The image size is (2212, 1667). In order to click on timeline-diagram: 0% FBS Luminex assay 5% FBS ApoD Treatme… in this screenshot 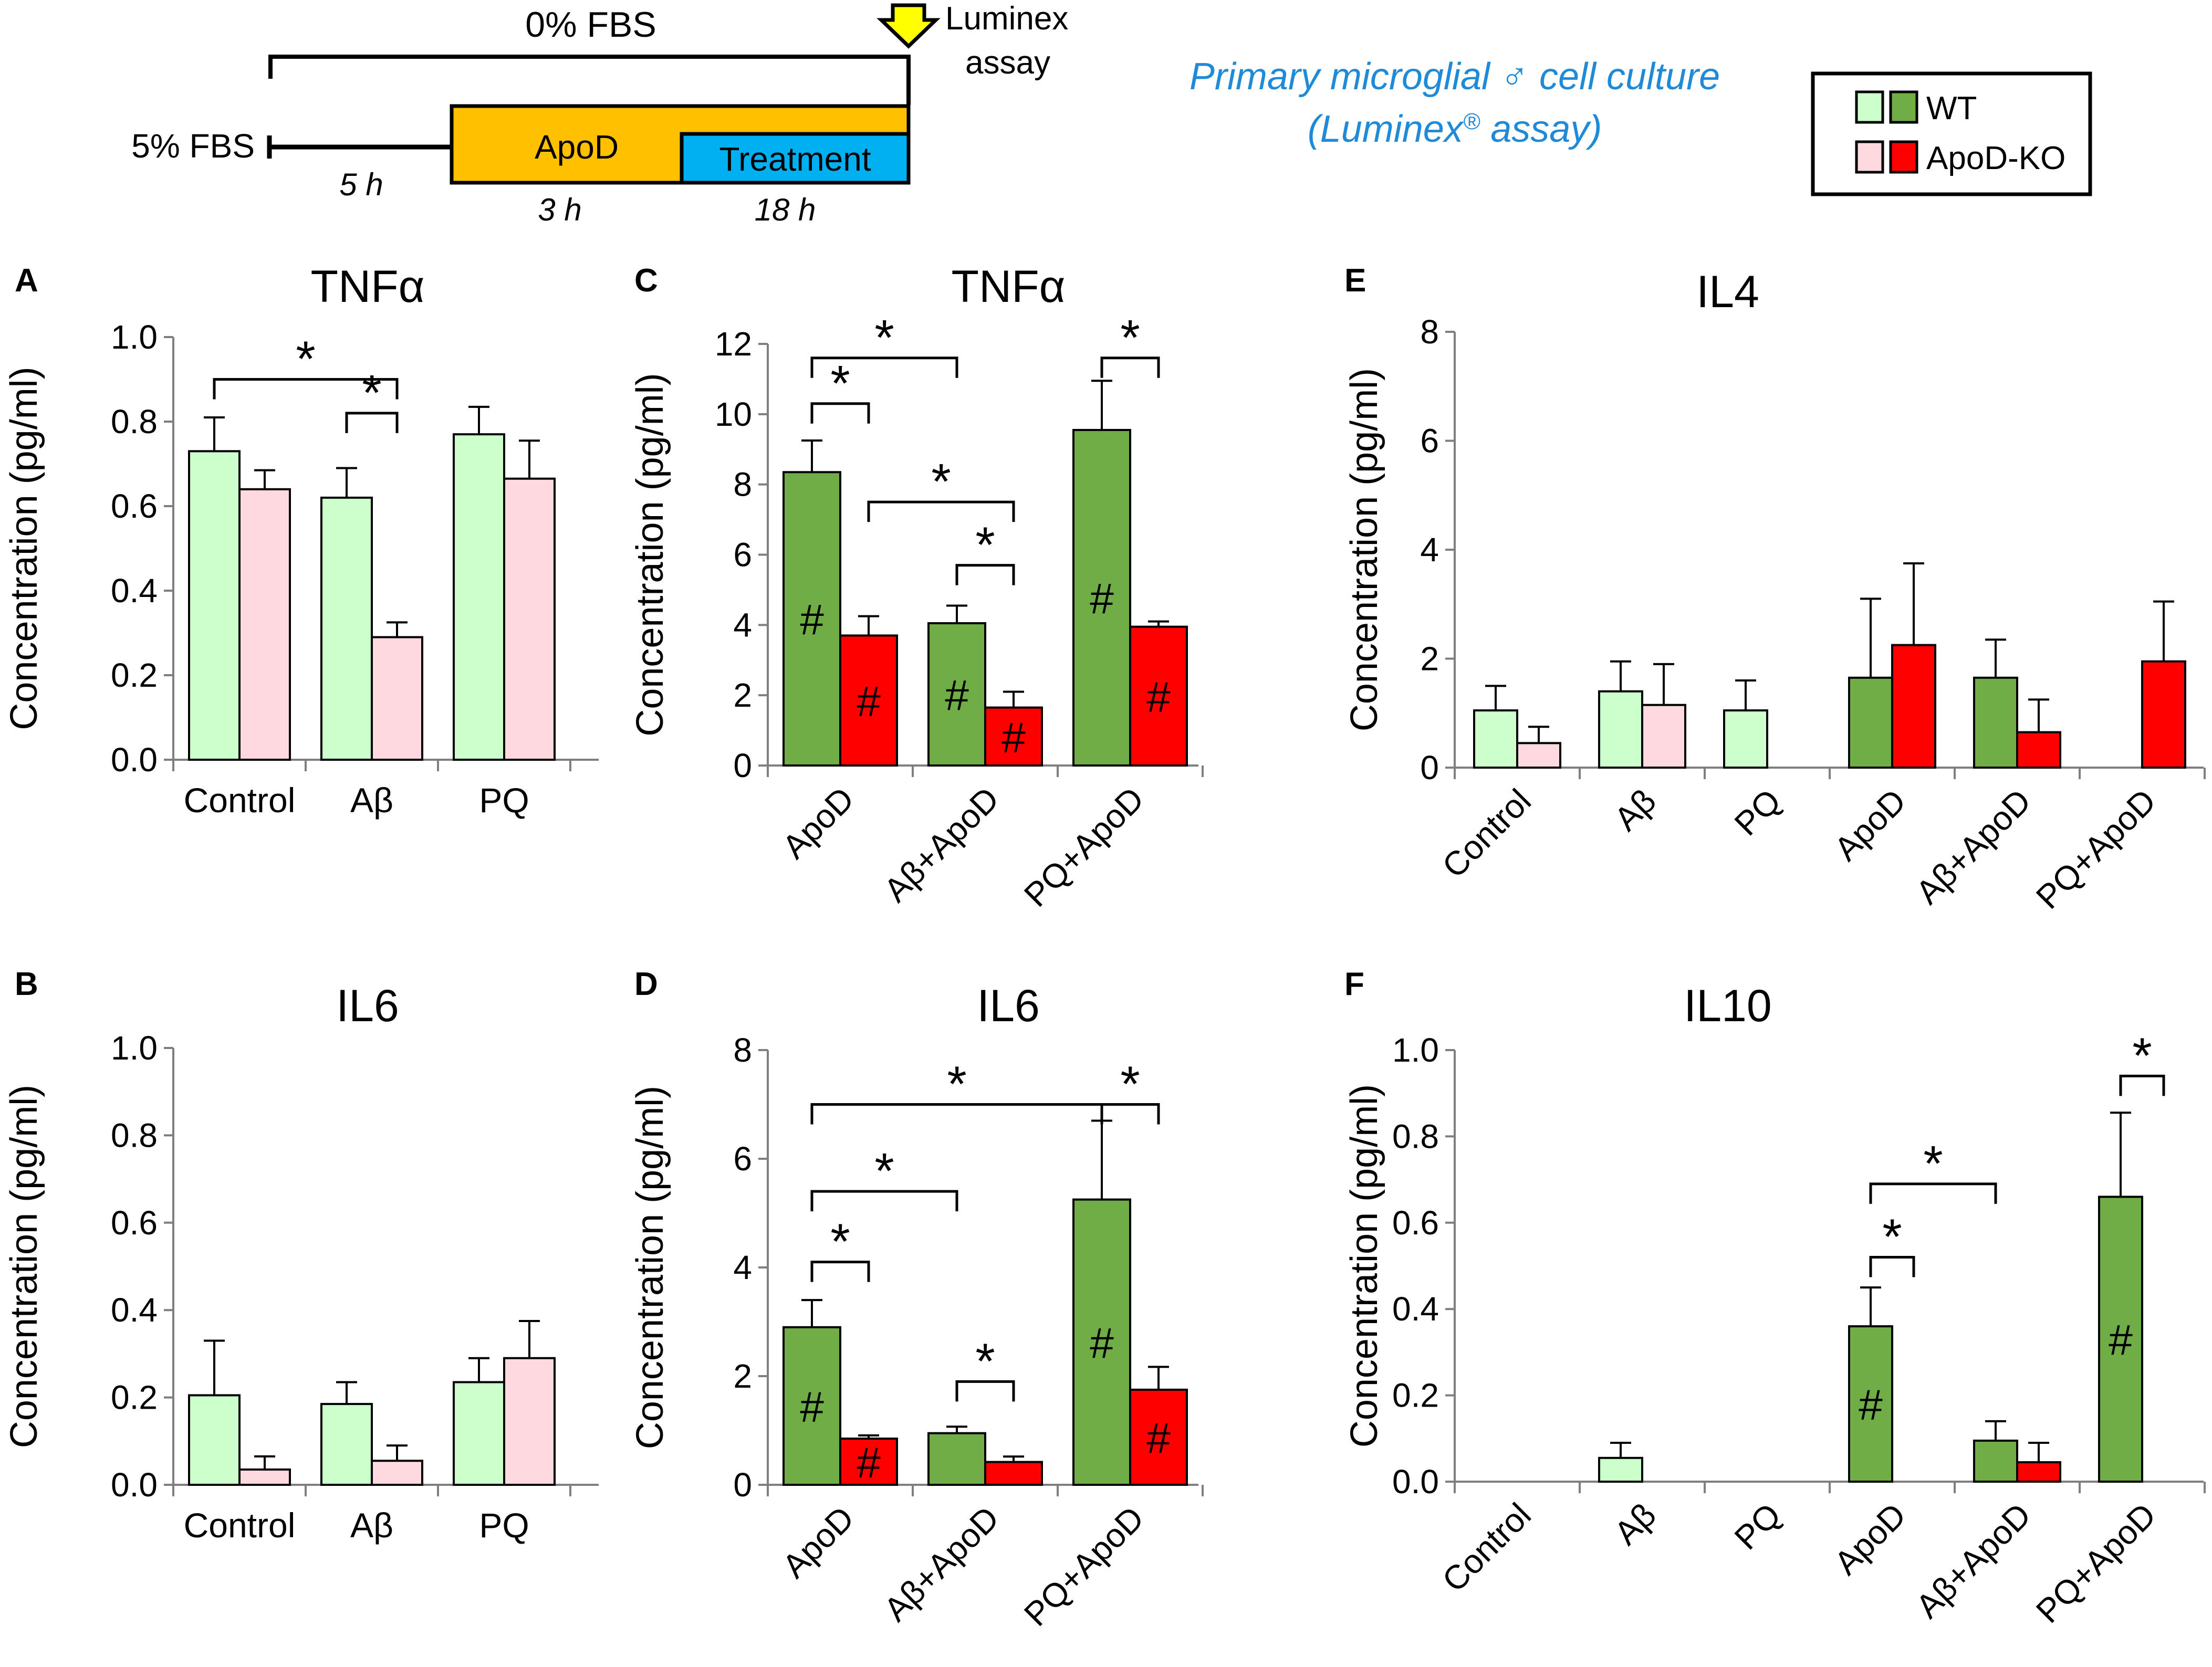, I will do `click(599, 114)`.